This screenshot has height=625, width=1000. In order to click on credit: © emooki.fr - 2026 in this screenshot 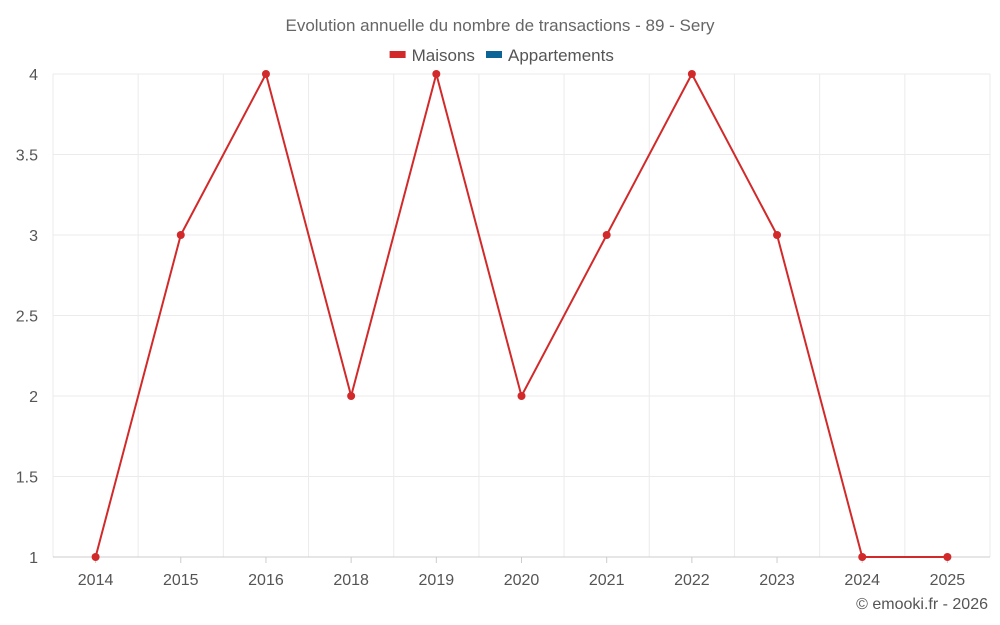, I will do `click(922, 604)`.